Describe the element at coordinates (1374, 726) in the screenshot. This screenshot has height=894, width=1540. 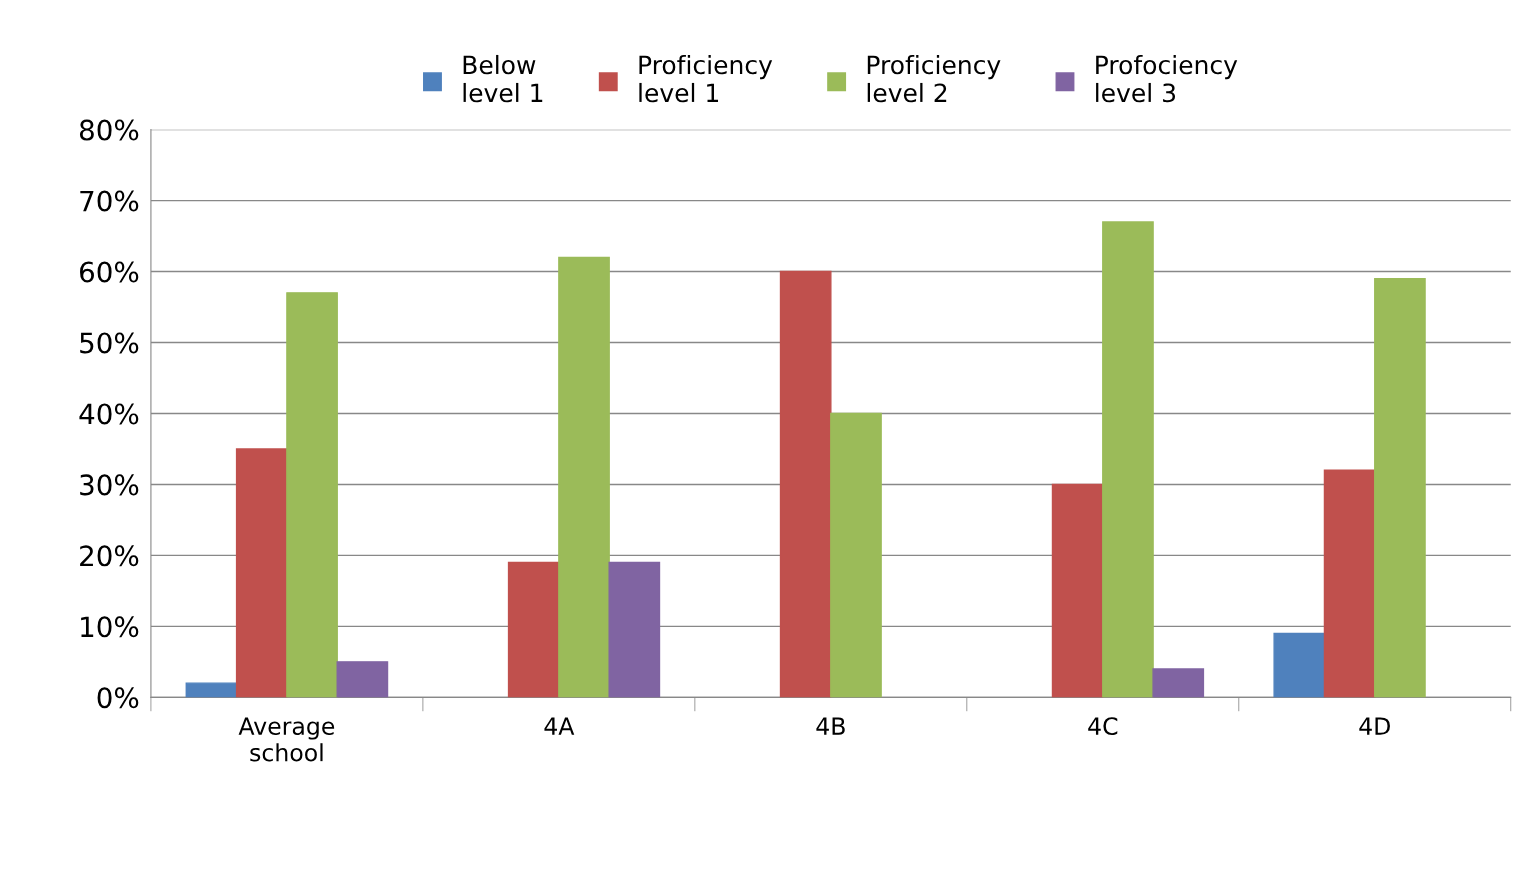
I see `x-tick-label: 4D` at that location.